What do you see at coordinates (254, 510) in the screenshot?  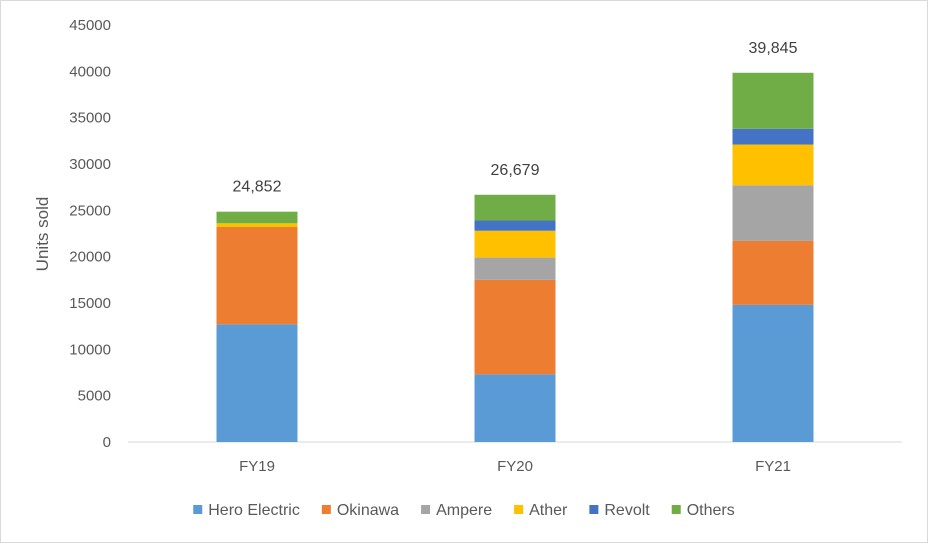 I see `legend-label: Hero Electric` at bounding box center [254, 510].